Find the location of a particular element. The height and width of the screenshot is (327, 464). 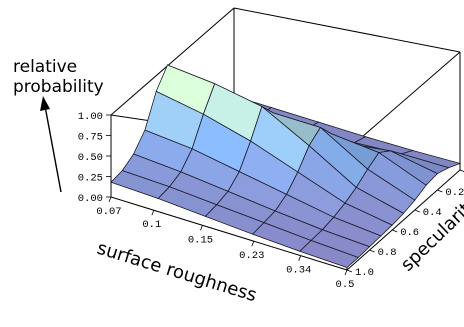

y-tick-label: 0.6 is located at coordinates (409, 233).